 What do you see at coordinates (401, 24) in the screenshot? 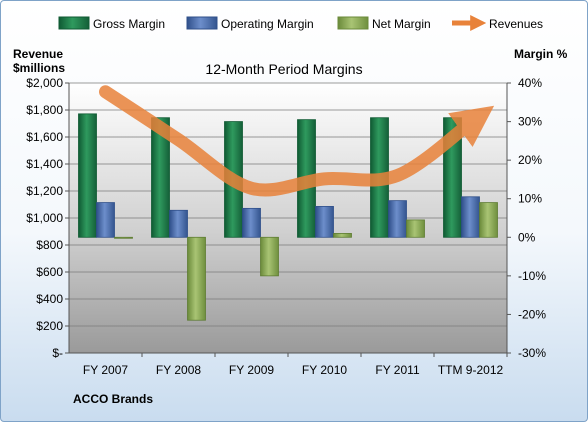
I see `legend-label-net-margin: Net Margin` at bounding box center [401, 24].